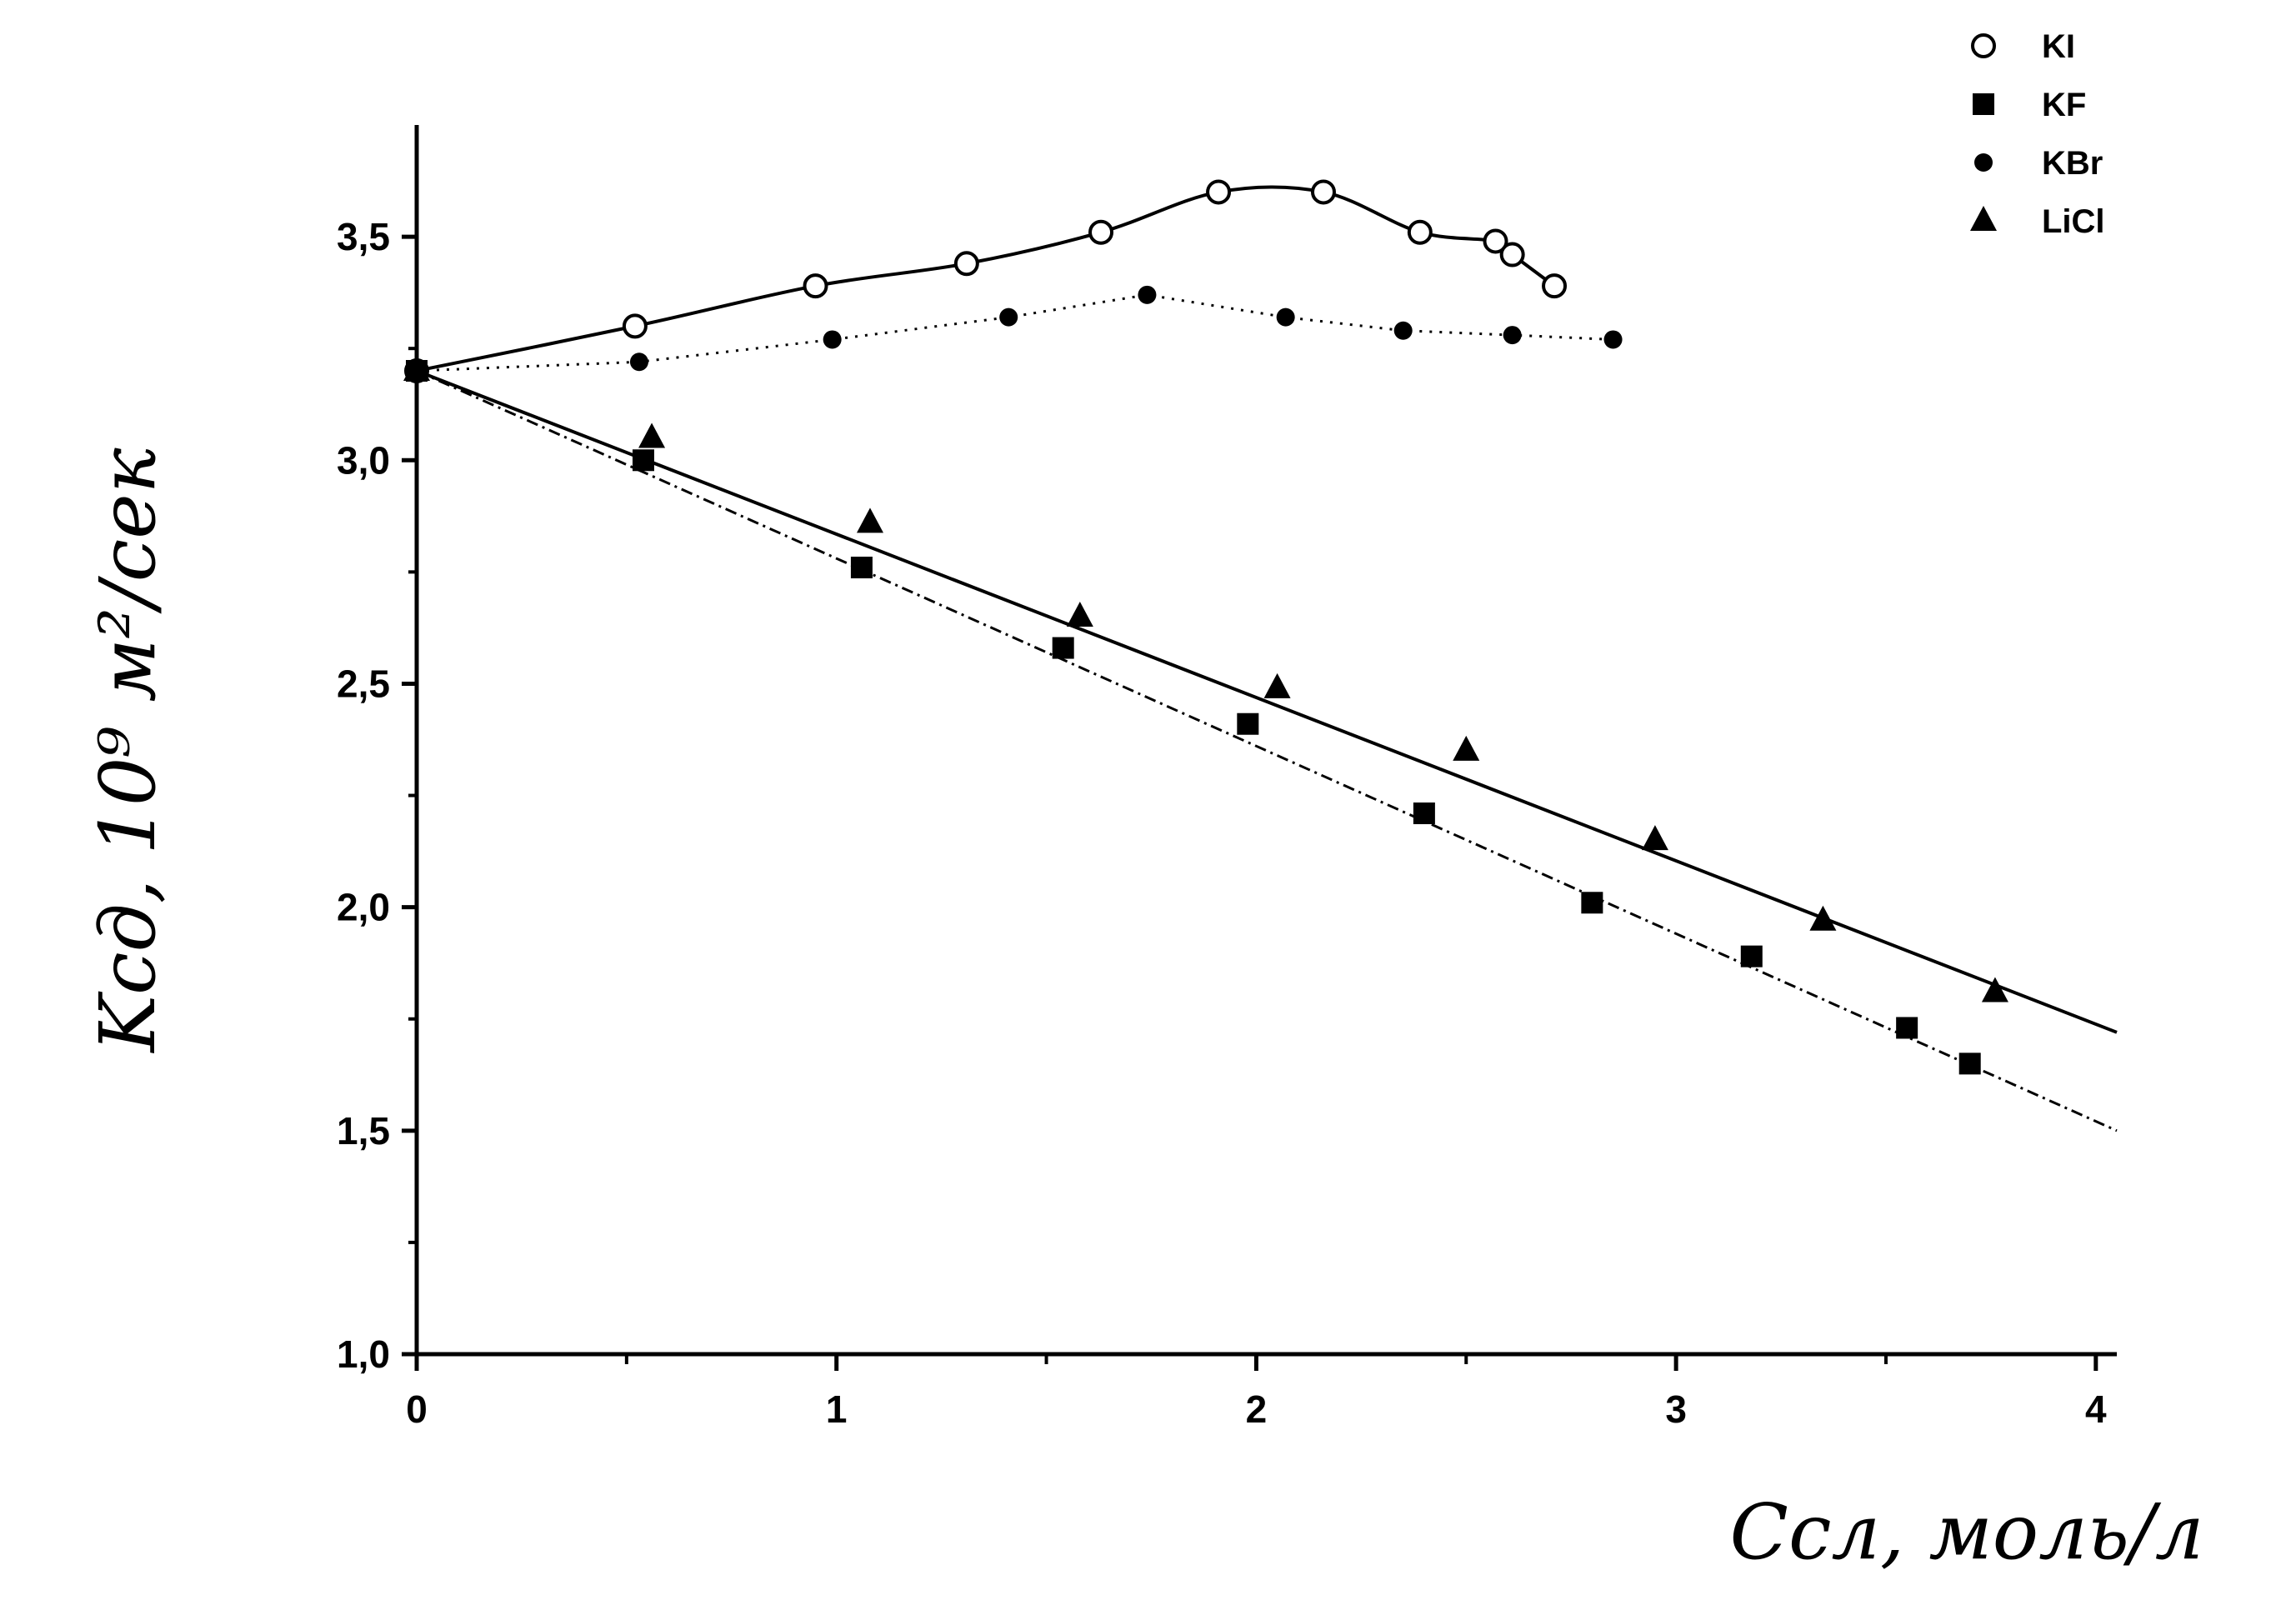 The height and width of the screenshot is (1600, 2296). Describe the element at coordinates (1984, 218) in the screenshot. I see `legend-marker-licl` at that location.